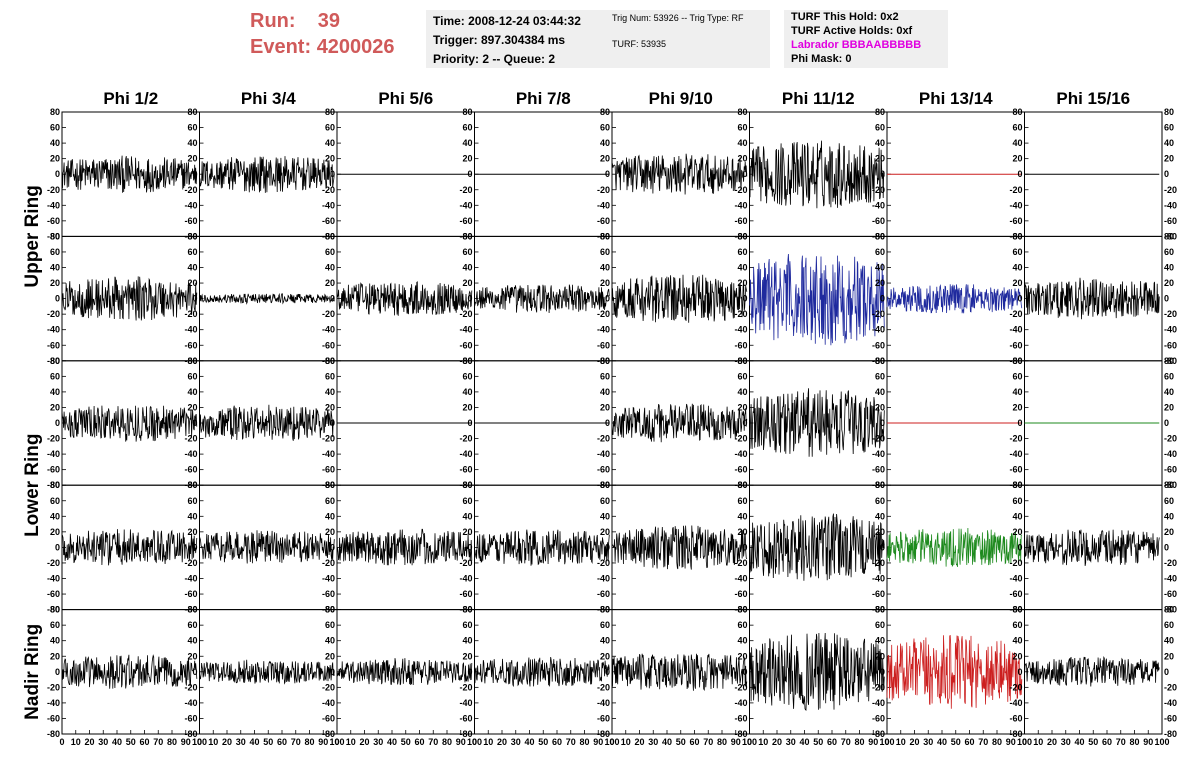 The image size is (1196, 772). I want to click on y-tick-label-right: -20, so click(1170, 563).